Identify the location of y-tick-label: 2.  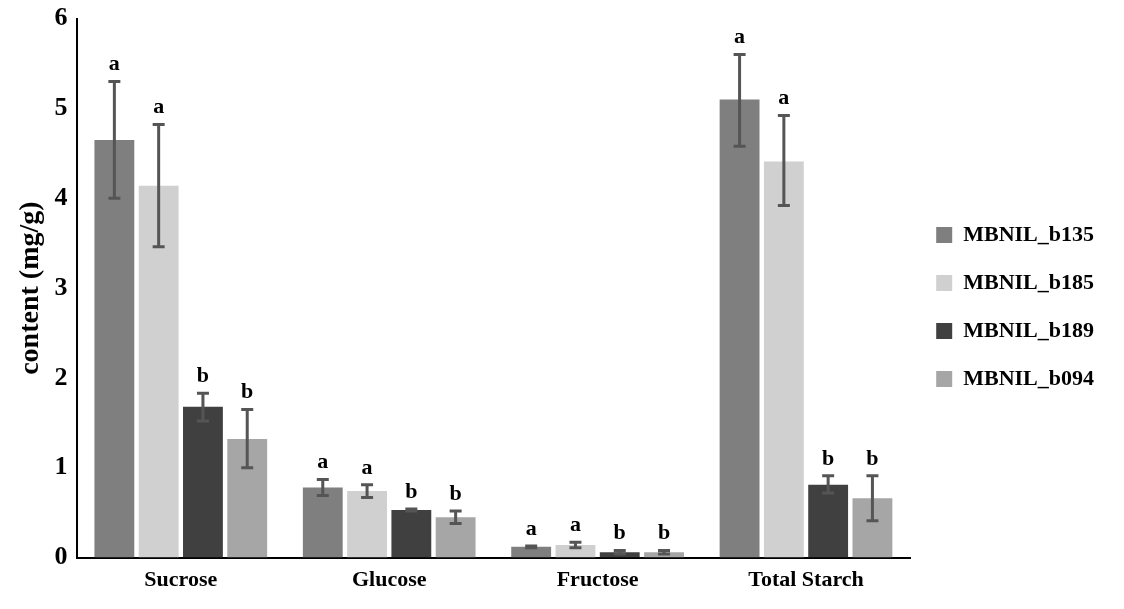
(61, 376).